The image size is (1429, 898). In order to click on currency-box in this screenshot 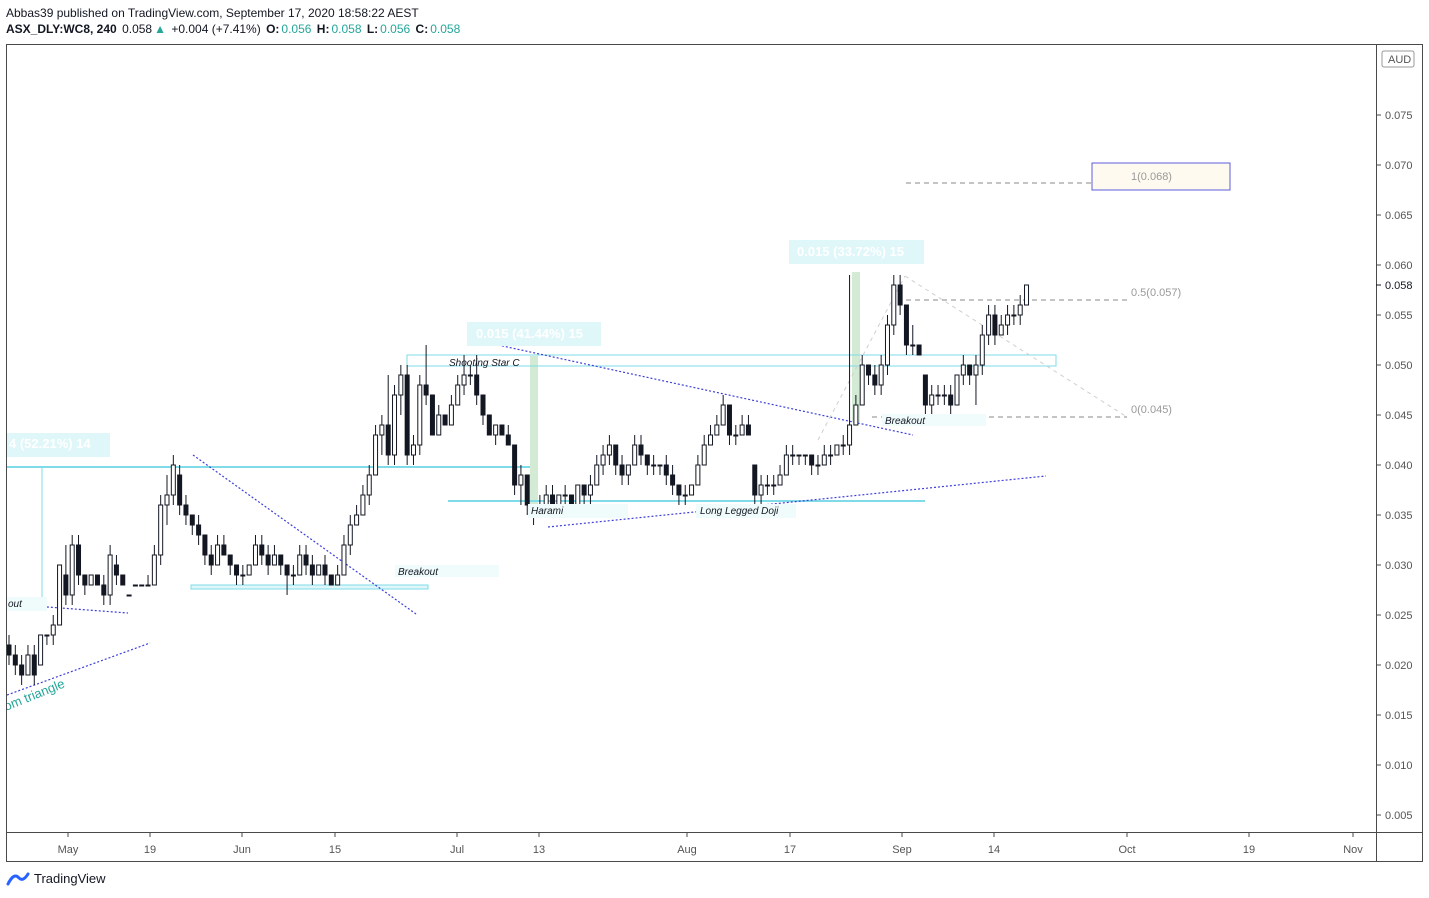, I will do `click(1398, 59)`.